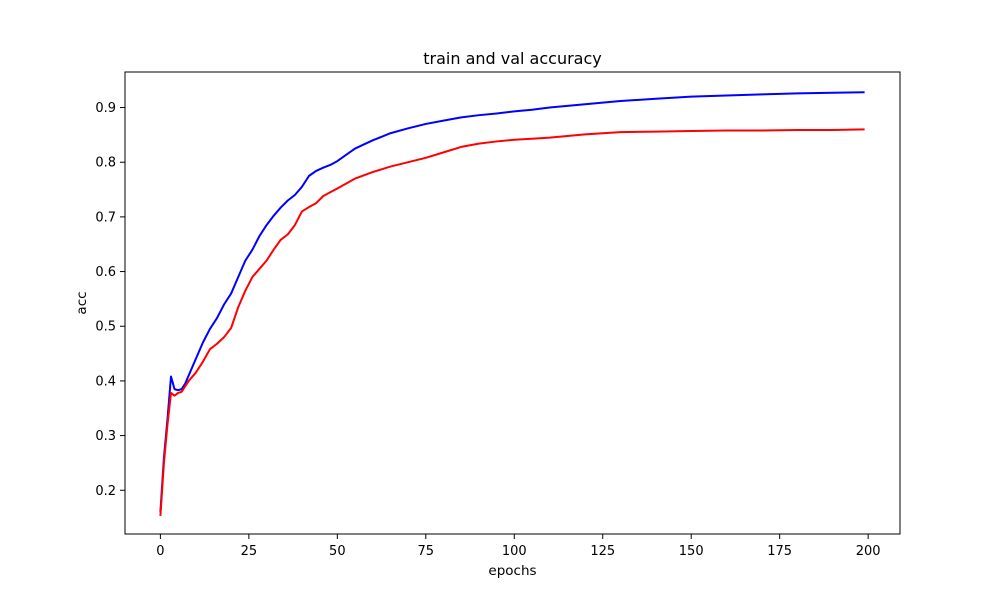 This screenshot has width=1000, height=600. I want to click on y-tick-label: 0.3, so click(105, 436).